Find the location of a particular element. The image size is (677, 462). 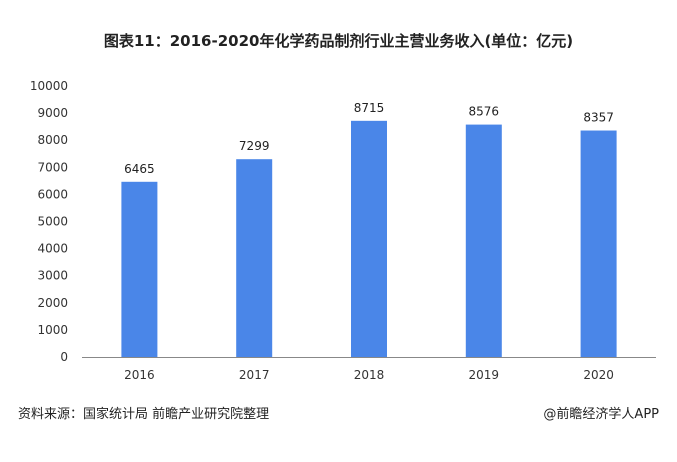

y-tick-label: 8000 is located at coordinates (52, 140).